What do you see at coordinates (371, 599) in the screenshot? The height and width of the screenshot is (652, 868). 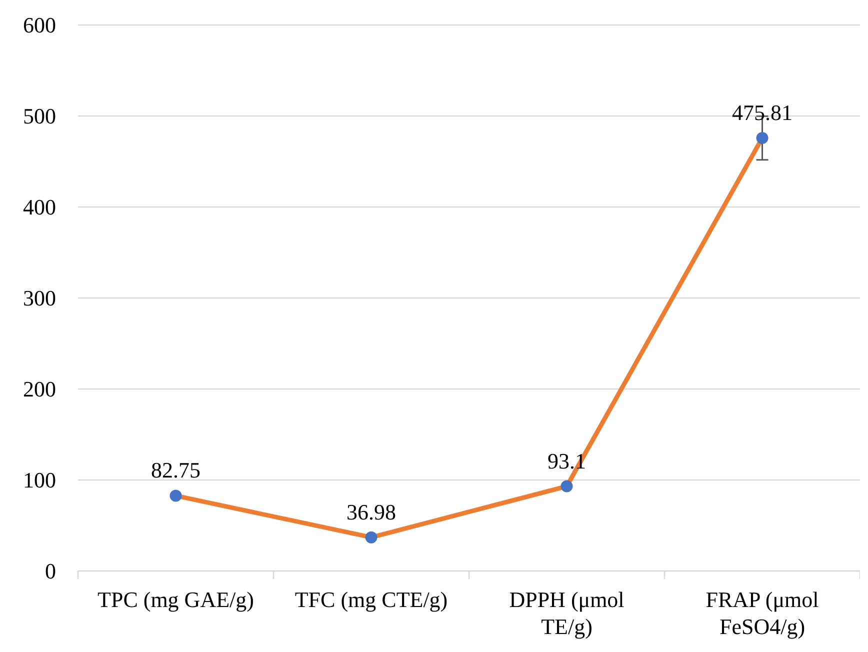 I see `x-tick-label: TFC (mg CTE/g)` at bounding box center [371, 599].